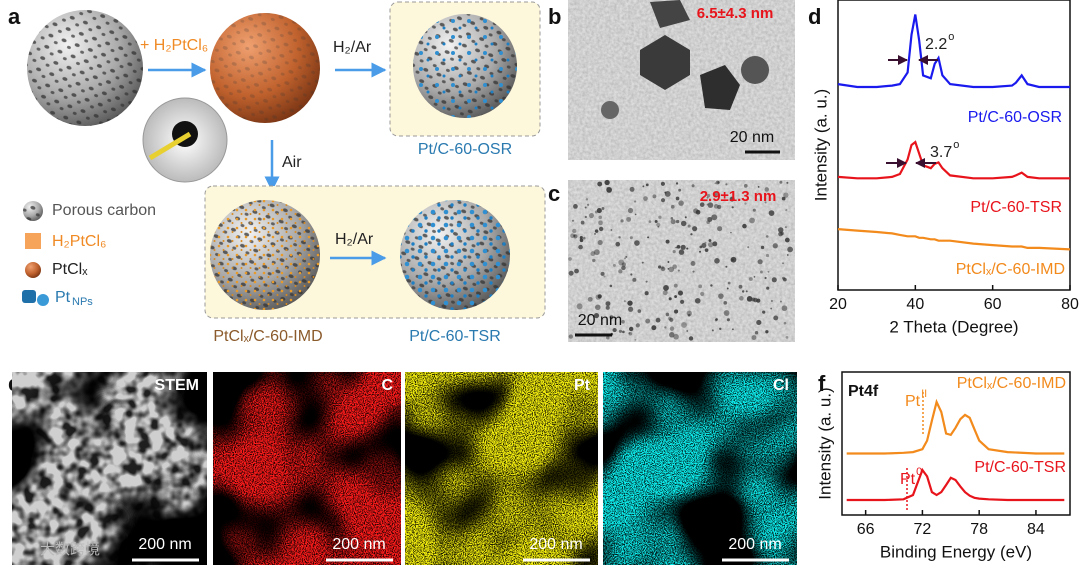  Describe the element at coordinates (82, 302) in the screenshot. I see `legend-subscript: NPs` at that location.